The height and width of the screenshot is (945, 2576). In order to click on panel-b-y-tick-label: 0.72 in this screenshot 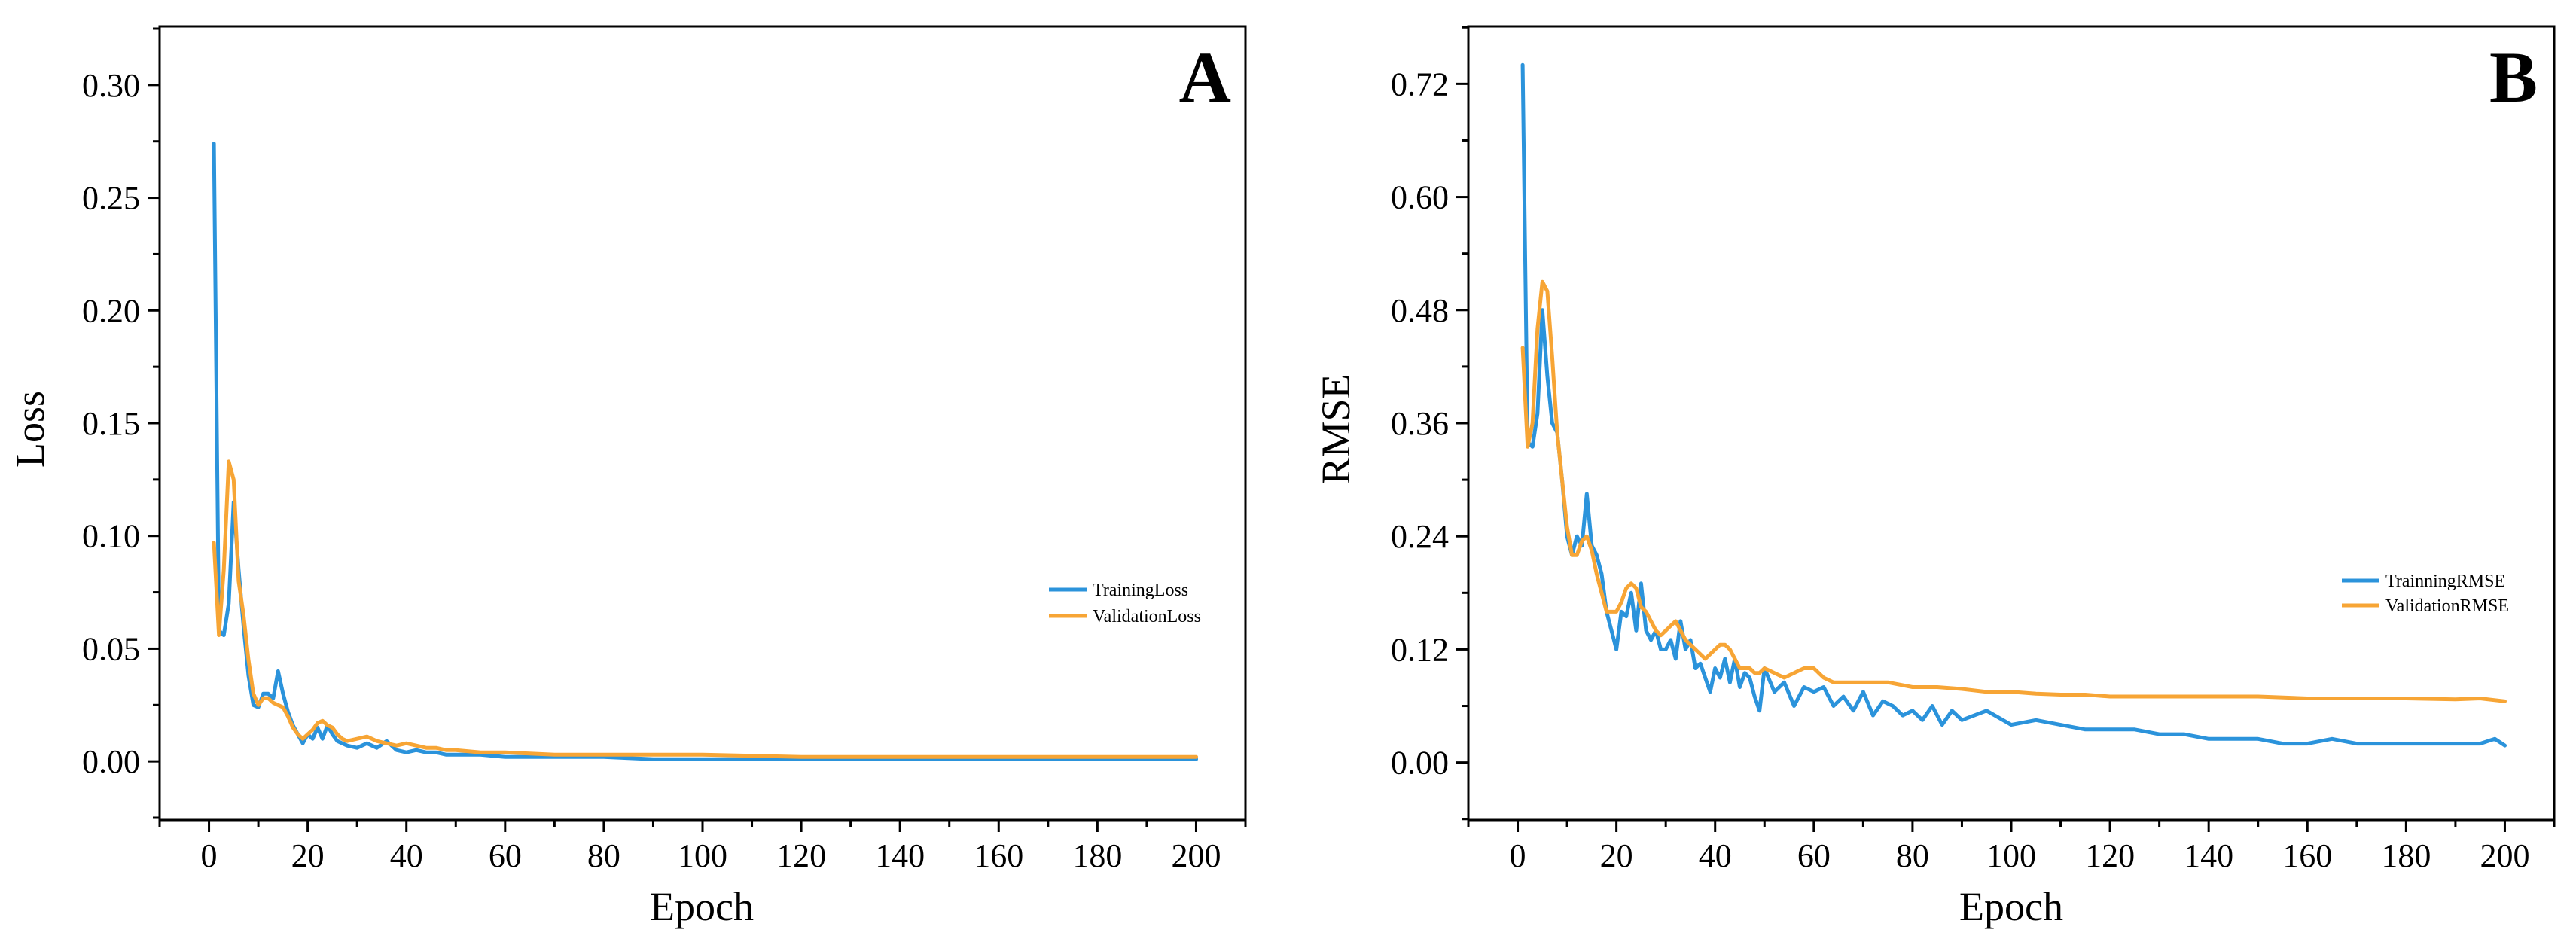, I will do `click(1420, 84)`.